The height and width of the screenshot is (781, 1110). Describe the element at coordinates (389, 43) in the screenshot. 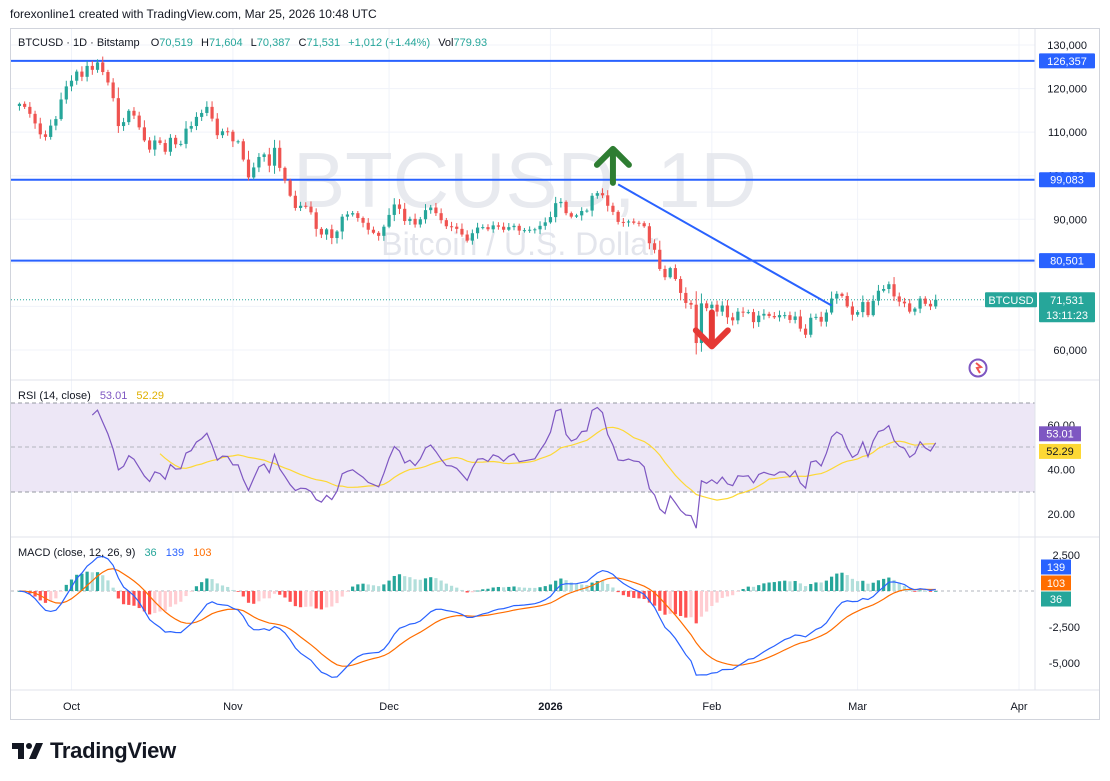

I see `legend-change: +1,012 (+1.44%)` at that location.